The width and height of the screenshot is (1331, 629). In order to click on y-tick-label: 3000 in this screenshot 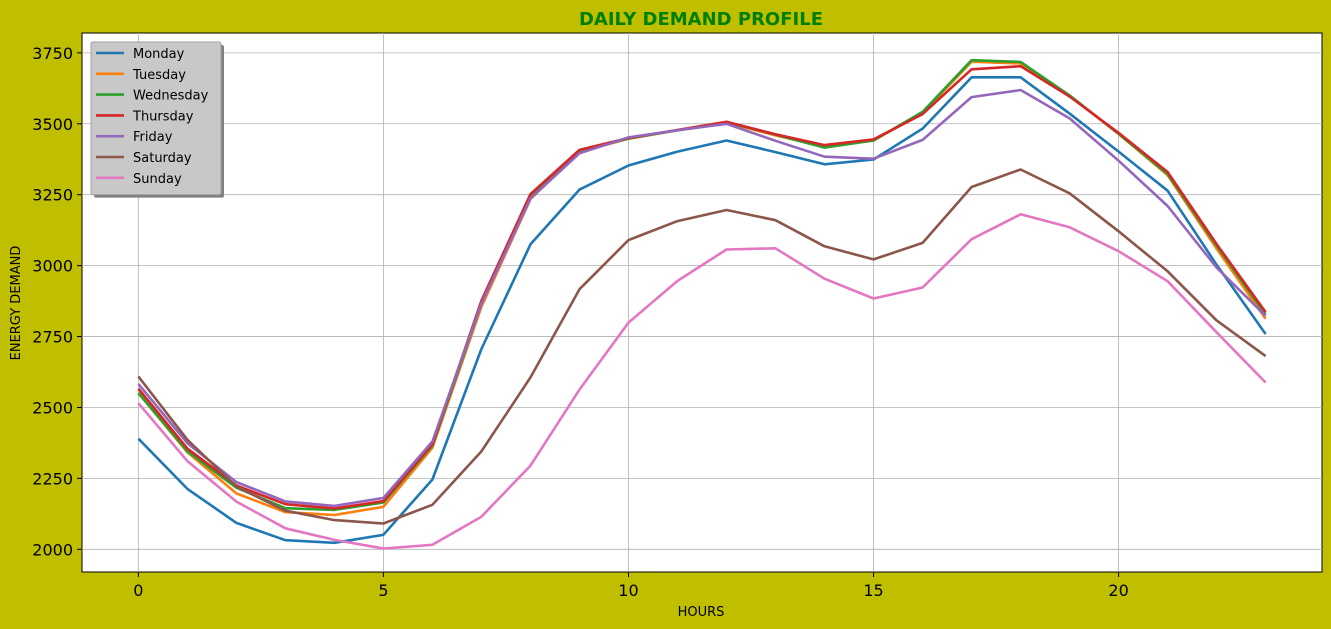, I will do `click(52, 266)`.